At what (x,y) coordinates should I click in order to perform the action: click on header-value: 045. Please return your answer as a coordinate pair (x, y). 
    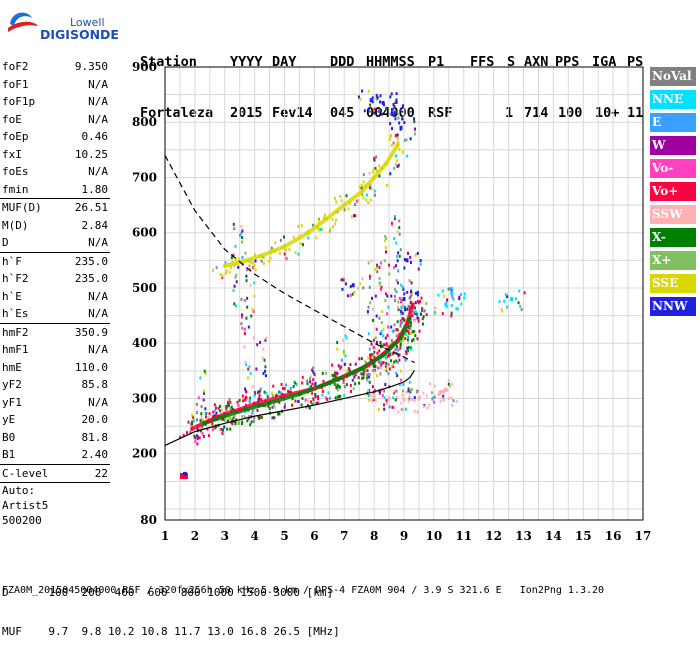
    Looking at the image, I should click on (342, 113).